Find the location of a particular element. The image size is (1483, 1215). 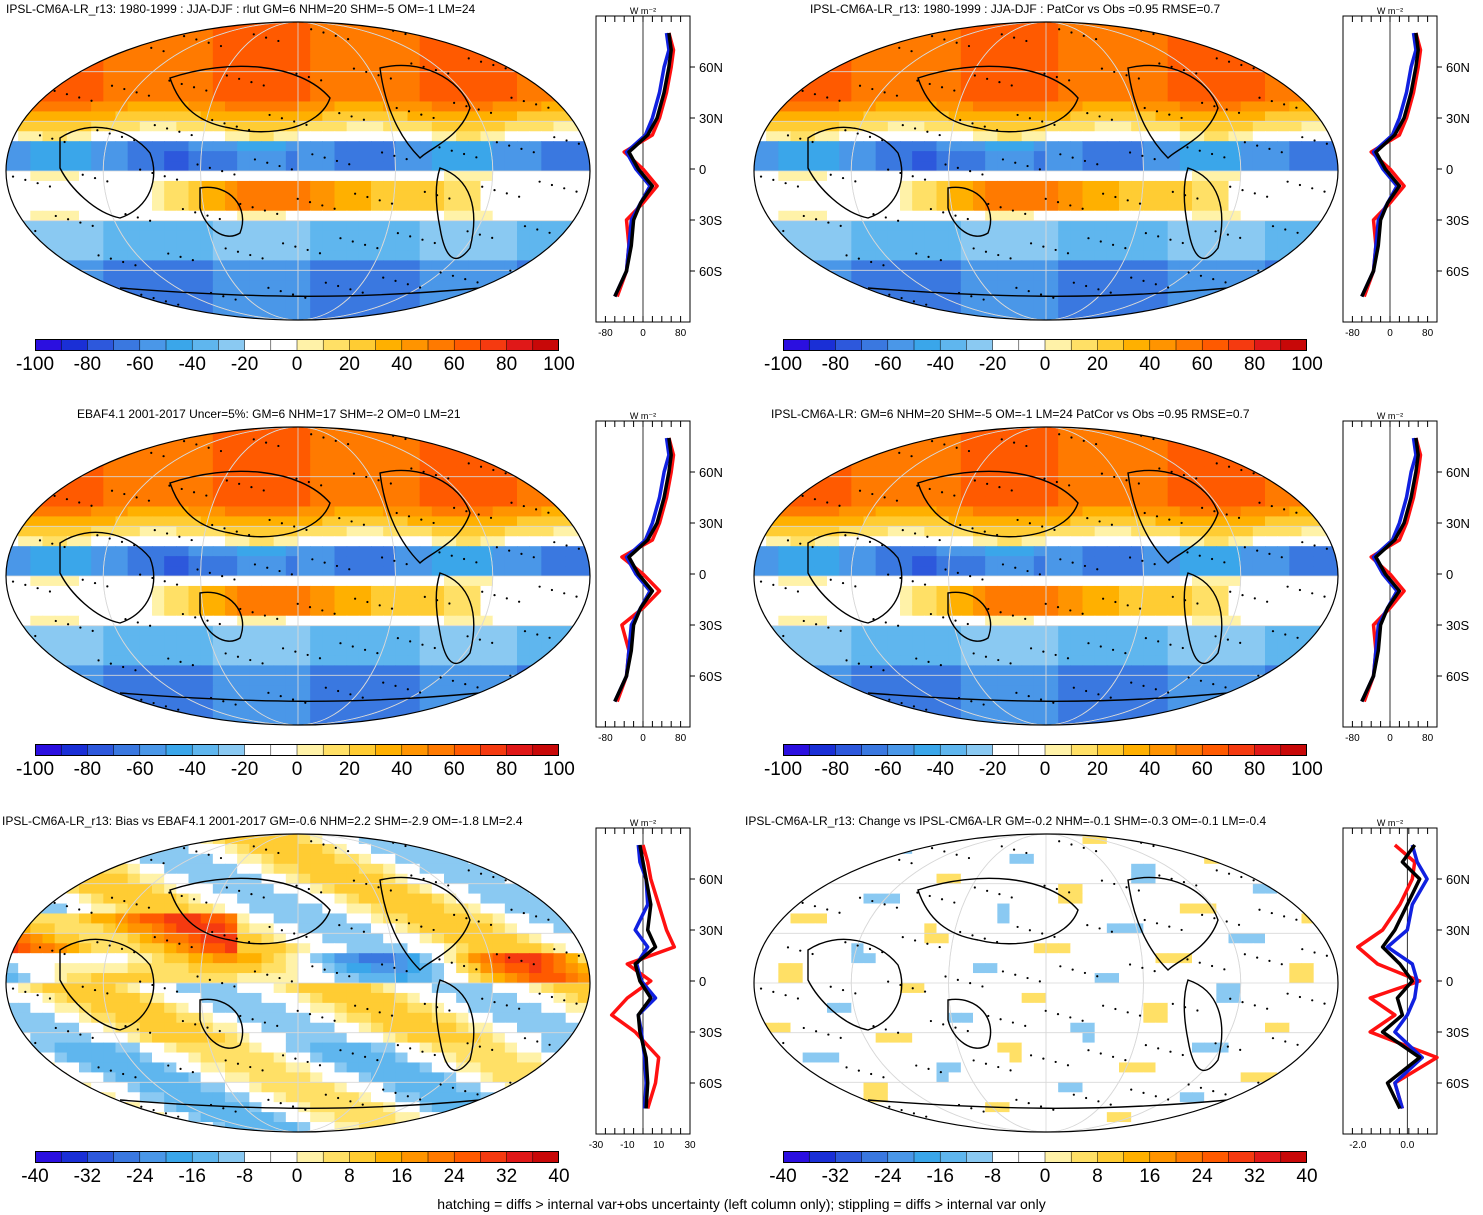

colorbar is located at coordinates (297, 345).